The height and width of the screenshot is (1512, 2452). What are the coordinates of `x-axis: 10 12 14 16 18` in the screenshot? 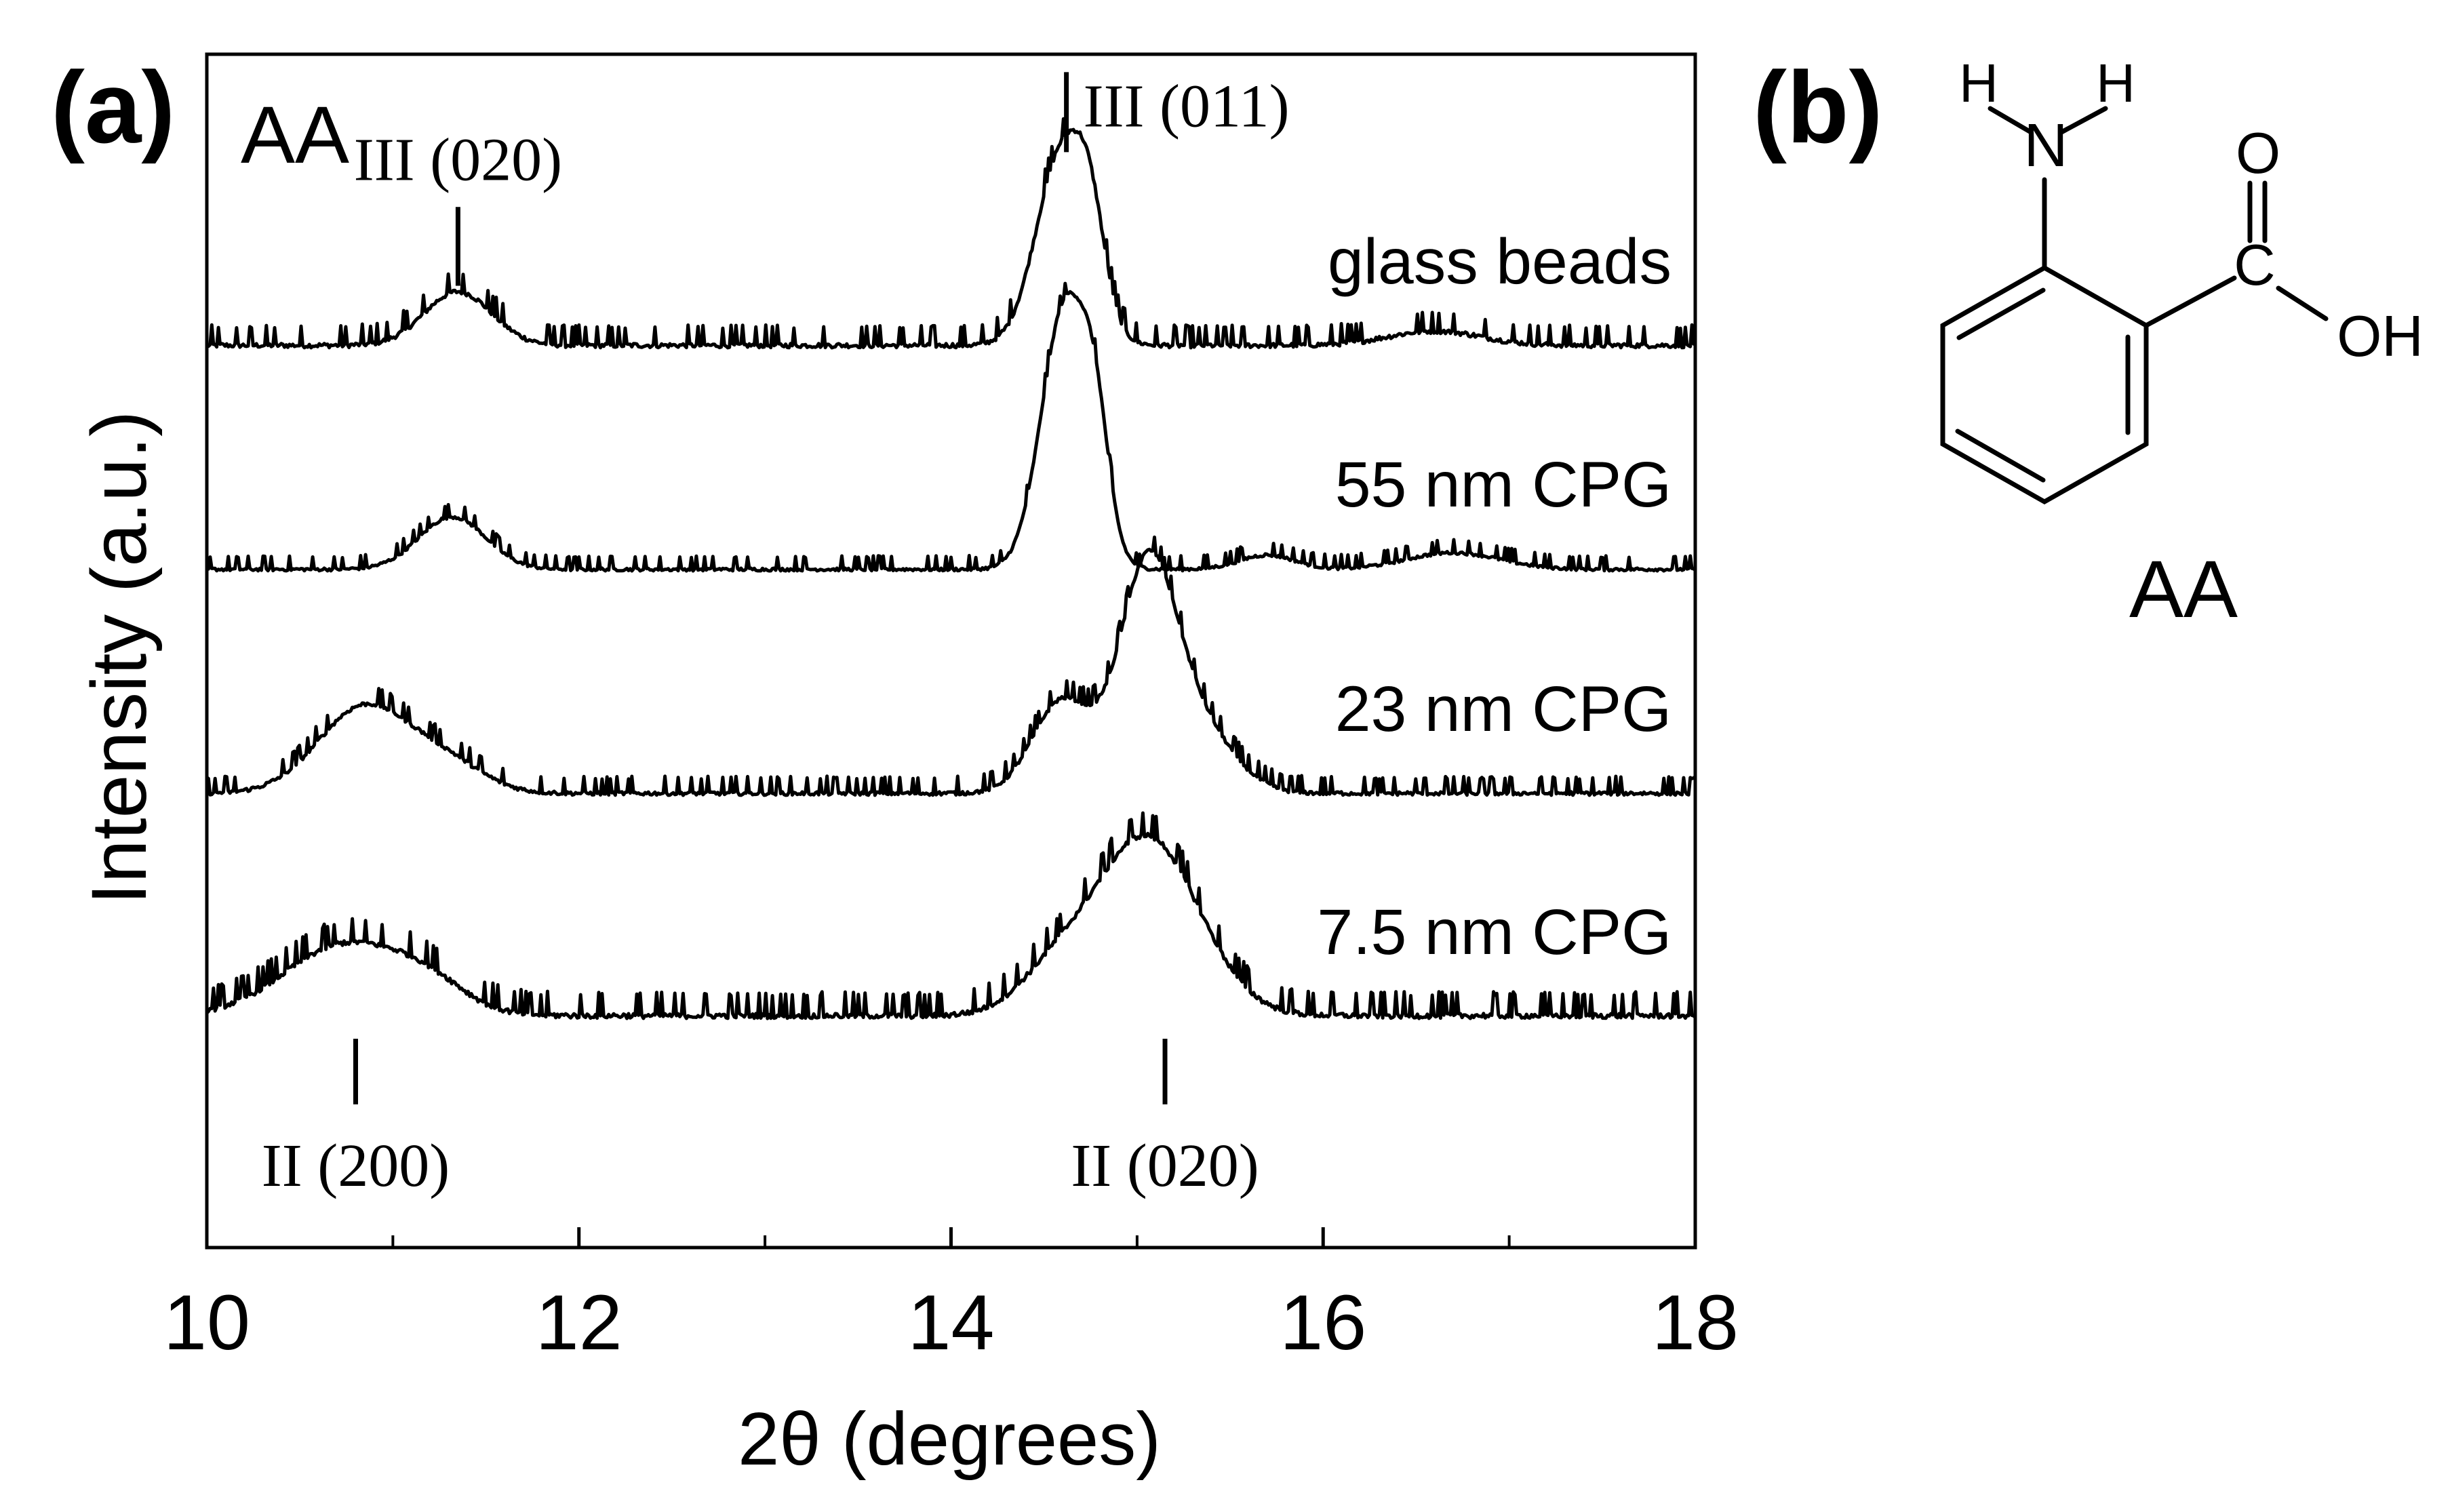 It's located at (951, 1297).